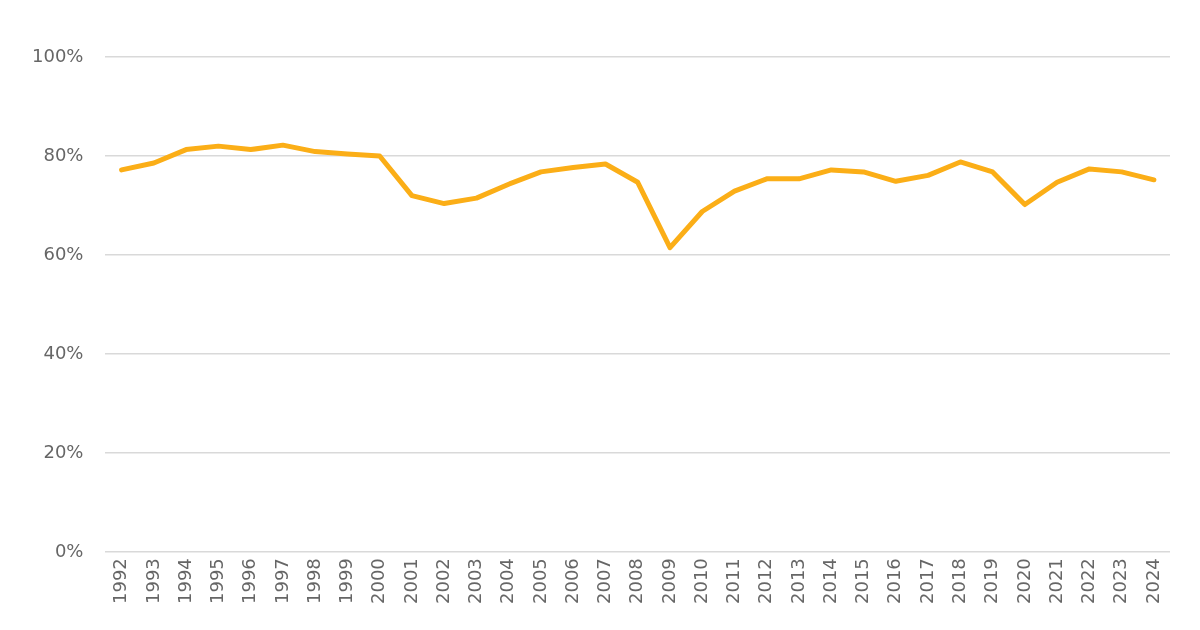 This screenshot has height=630, width=1200. What do you see at coordinates (120, 581) in the screenshot?
I see `x-tick-label: 1992` at bounding box center [120, 581].